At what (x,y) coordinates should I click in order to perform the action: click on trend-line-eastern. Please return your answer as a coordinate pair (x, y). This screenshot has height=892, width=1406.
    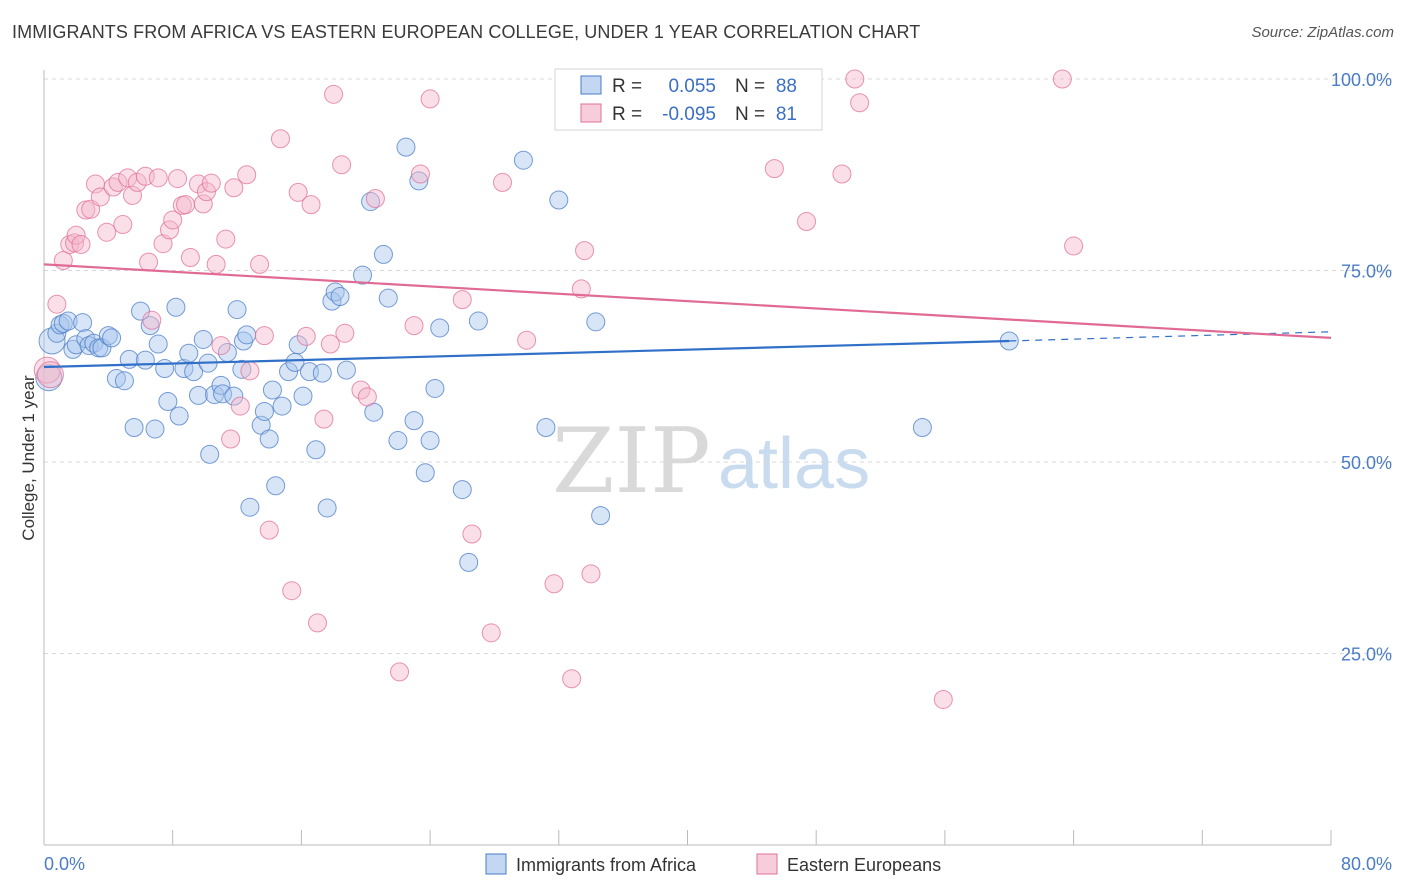
    Looking at the image, I should click on (687, 301).